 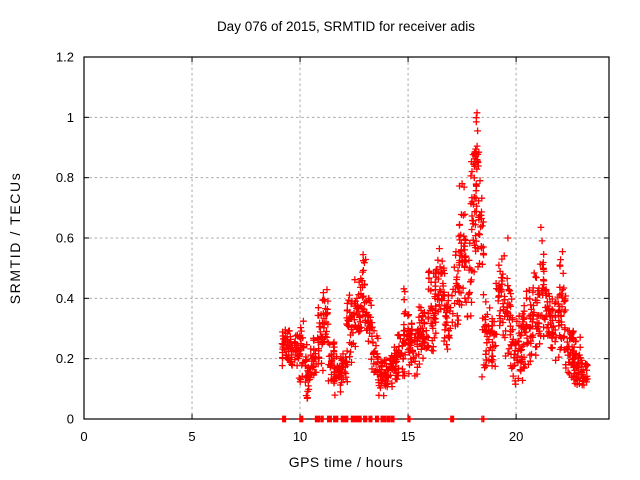 What do you see at coordinates (346, 462) in the screenshot?
I see `x-axis-label: GPS time / hours` at bounding box center [346, 462].